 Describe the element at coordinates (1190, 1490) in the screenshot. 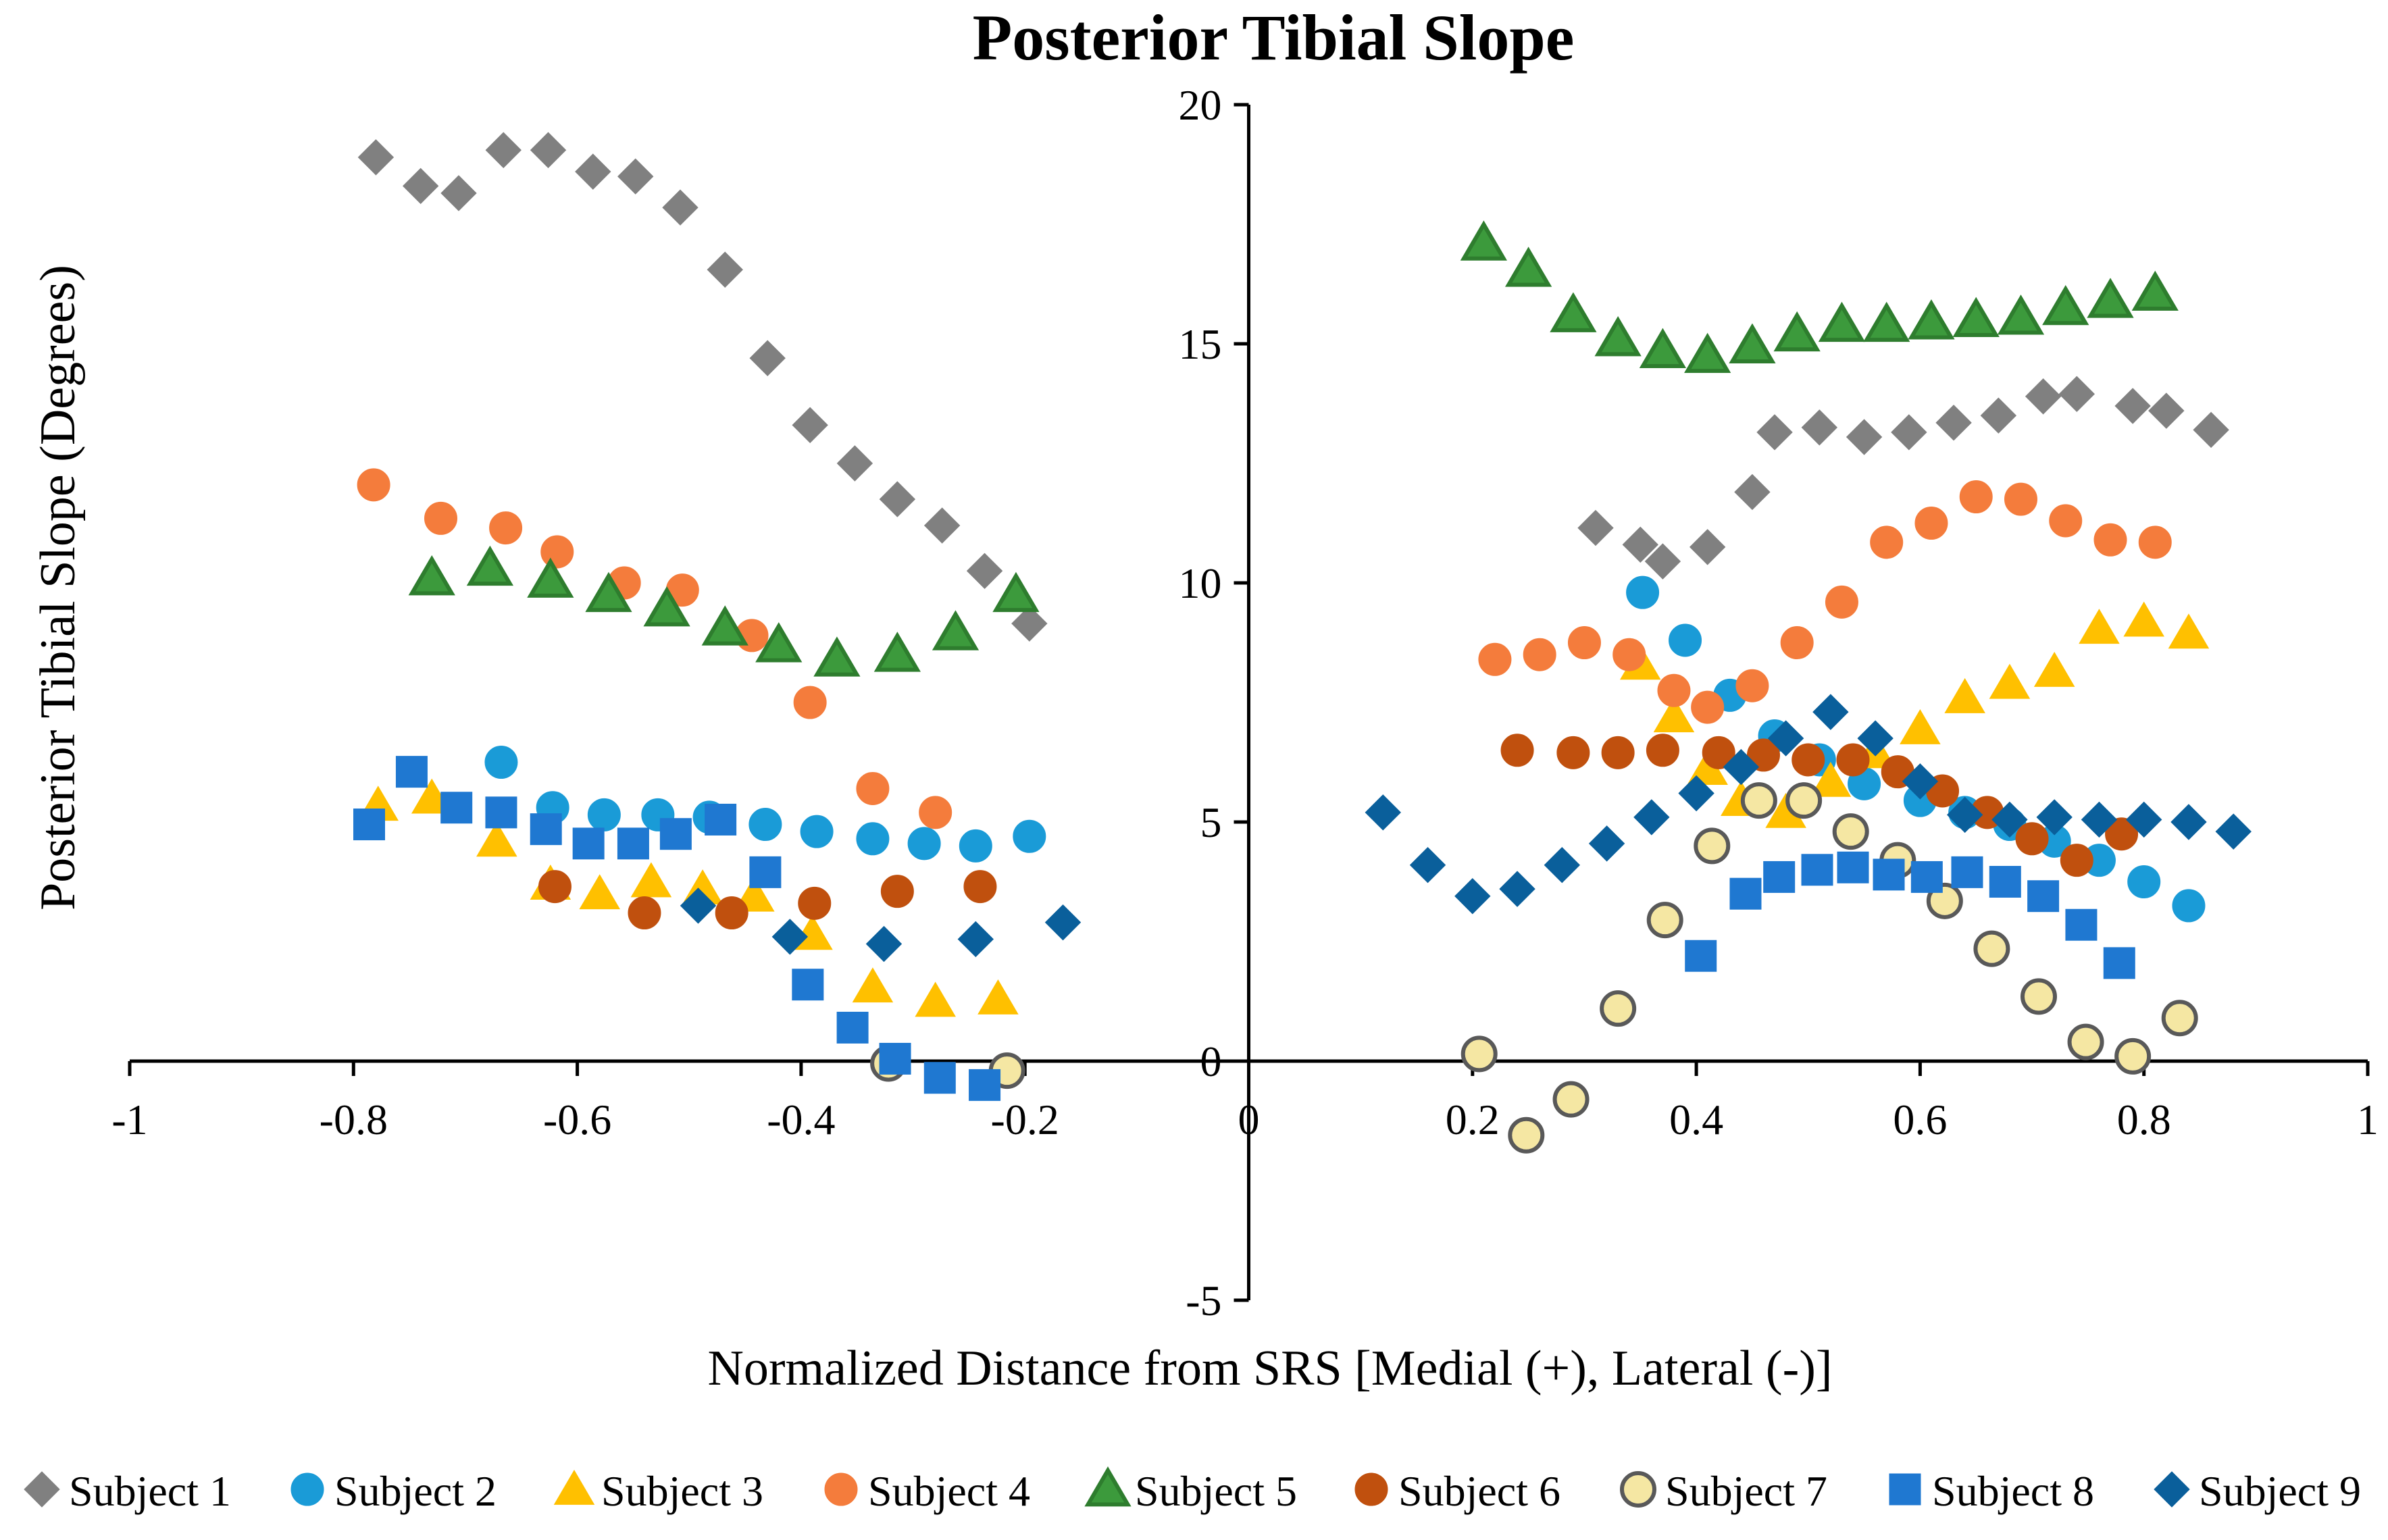

I see `legend-item: Subject 5` at that location.